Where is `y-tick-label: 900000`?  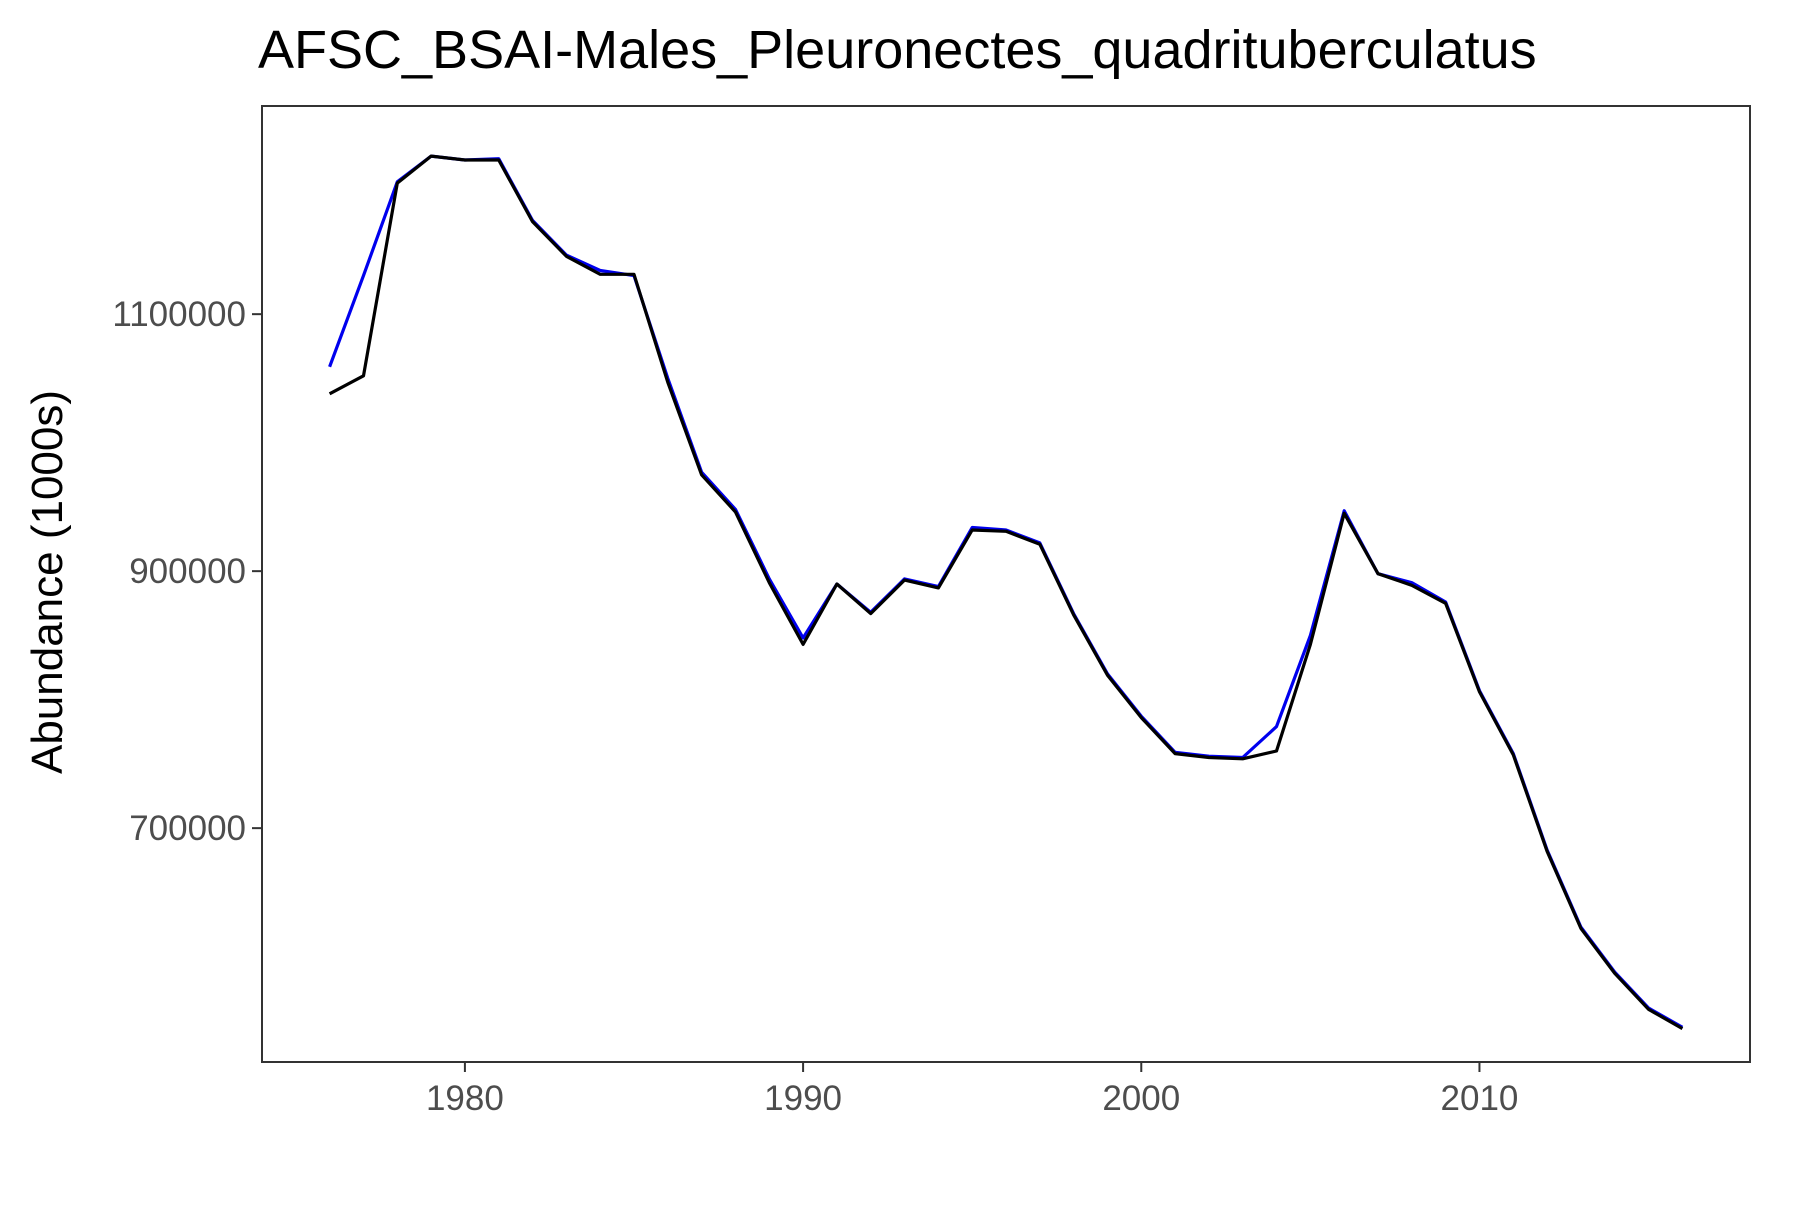
y-tick-label: 900000 is located at coordinates (187, 571).